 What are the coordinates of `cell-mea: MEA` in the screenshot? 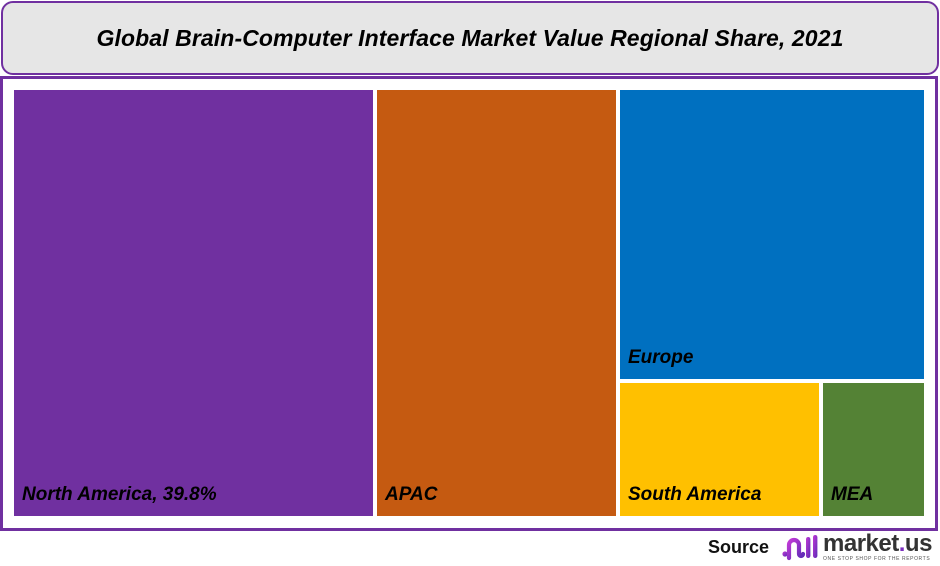 It's located at (873, 449).